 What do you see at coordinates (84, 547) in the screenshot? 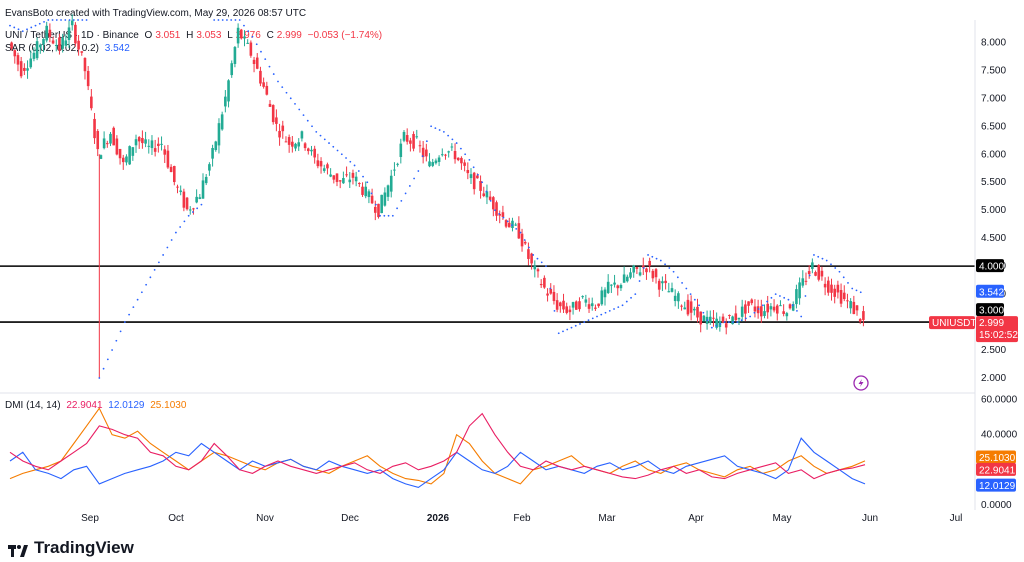
I see `brand-name: TradingView` at bounding box center [84, 547].